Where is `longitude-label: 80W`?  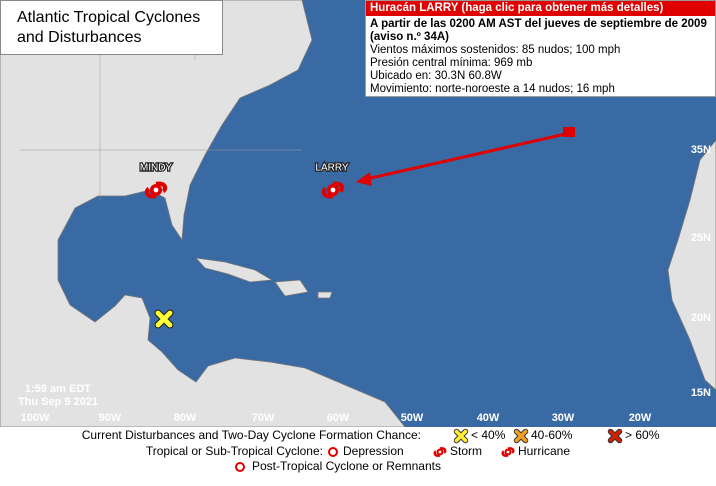 longitude-label: 80W is located at coordinates (185, 418).